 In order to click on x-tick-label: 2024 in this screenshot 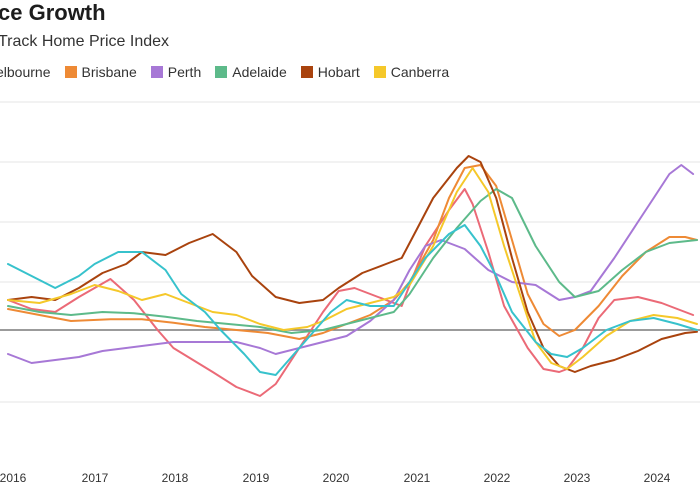, I will do `click(657, 478)`.